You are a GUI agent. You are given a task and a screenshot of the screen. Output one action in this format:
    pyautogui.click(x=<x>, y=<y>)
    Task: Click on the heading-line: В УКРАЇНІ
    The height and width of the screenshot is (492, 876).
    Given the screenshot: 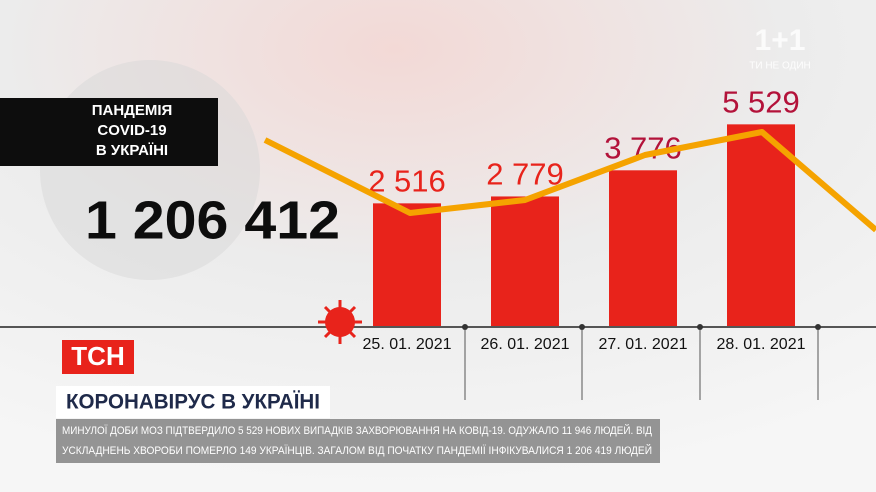 What is the action you would take?
    pyautogui.click(x=132, y=150)
    